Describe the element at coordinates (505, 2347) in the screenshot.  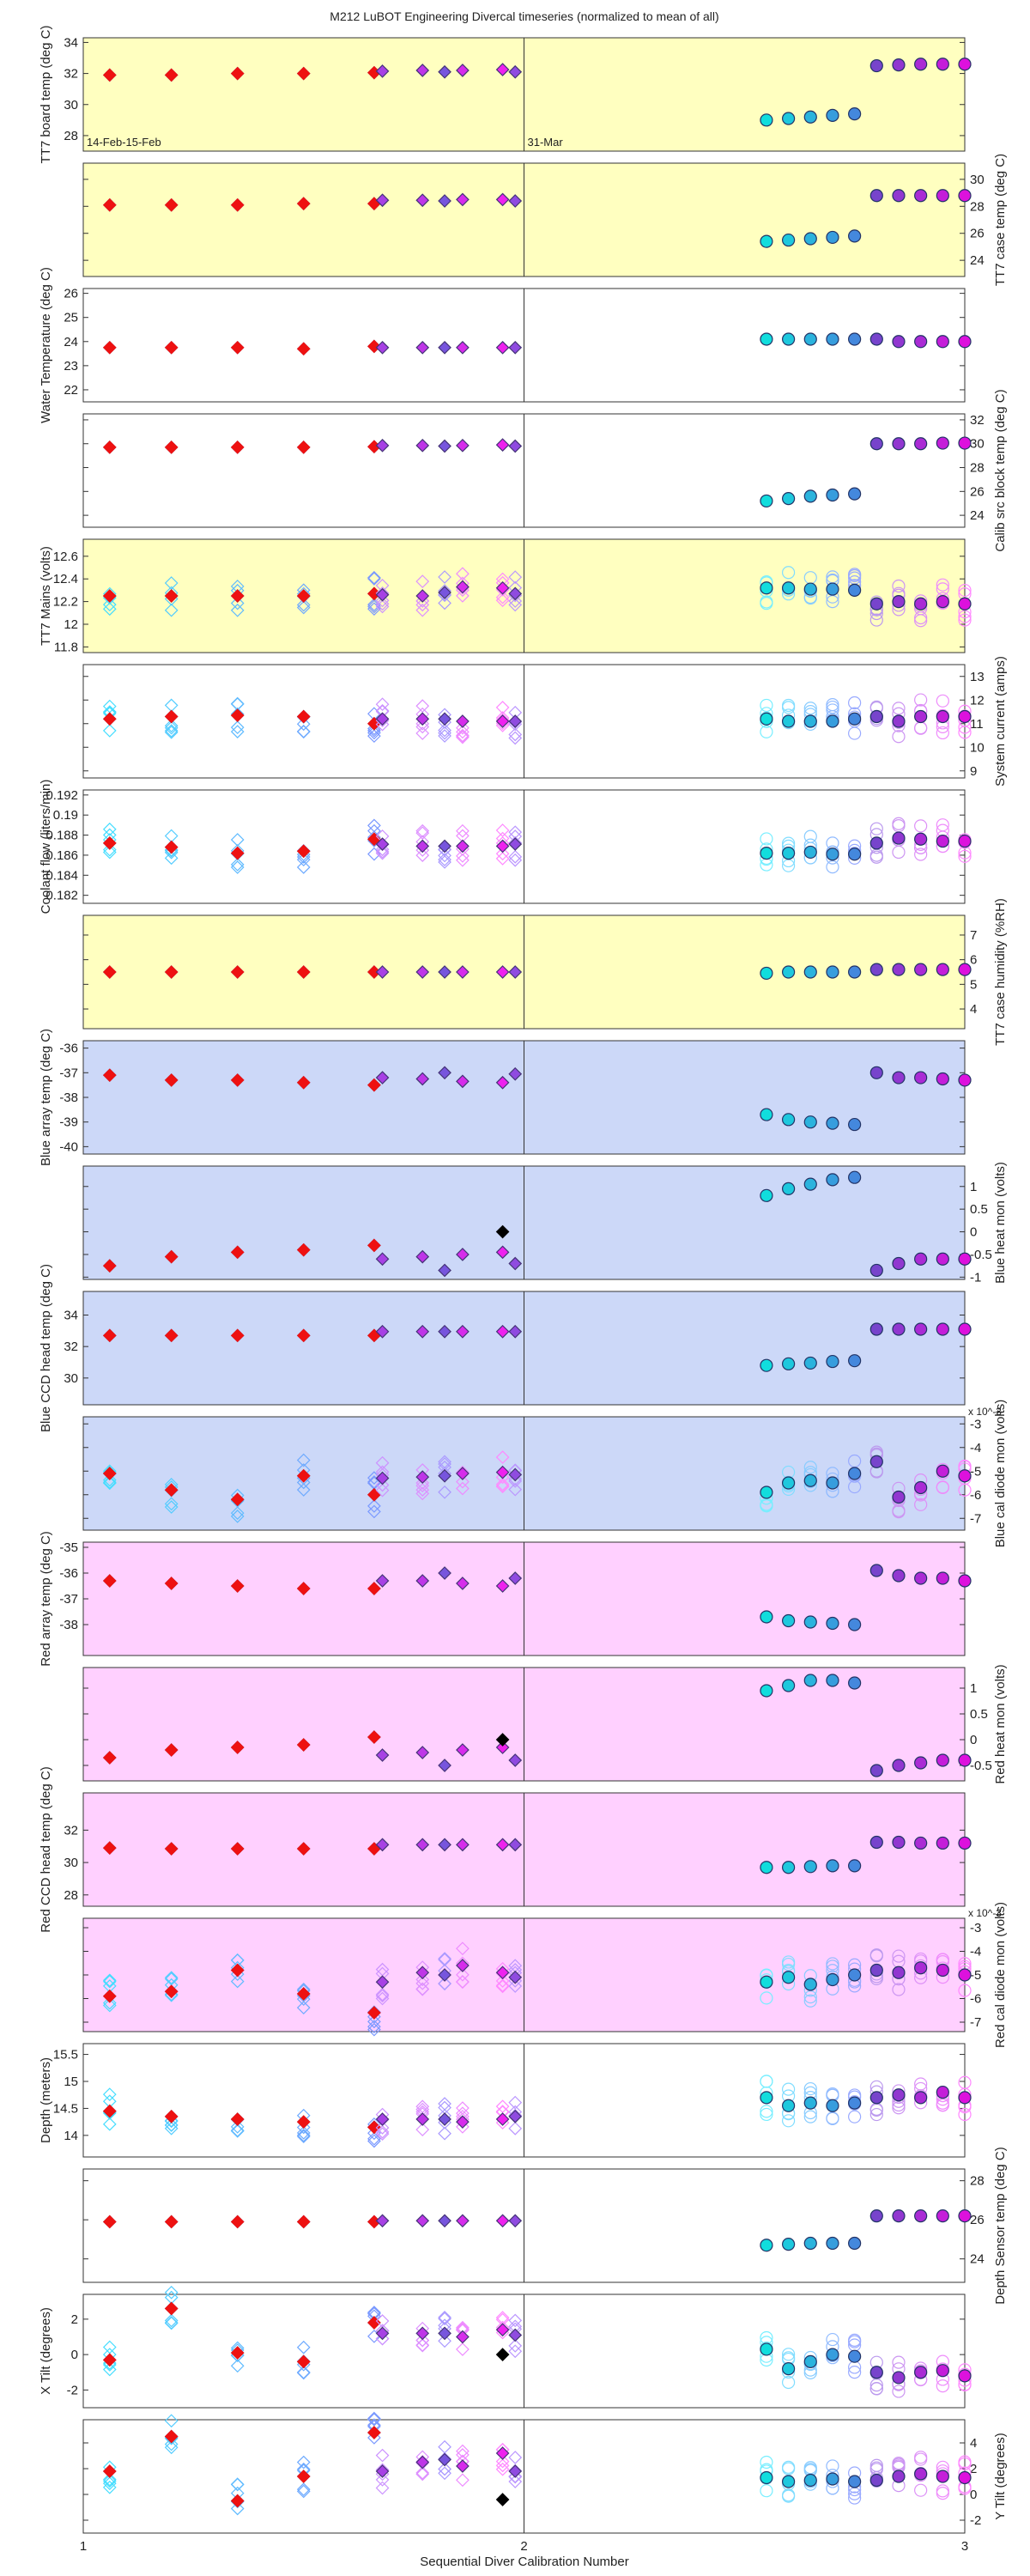
I see `panel-19: -2 0 2 X Tilt (degrees)` at that location.